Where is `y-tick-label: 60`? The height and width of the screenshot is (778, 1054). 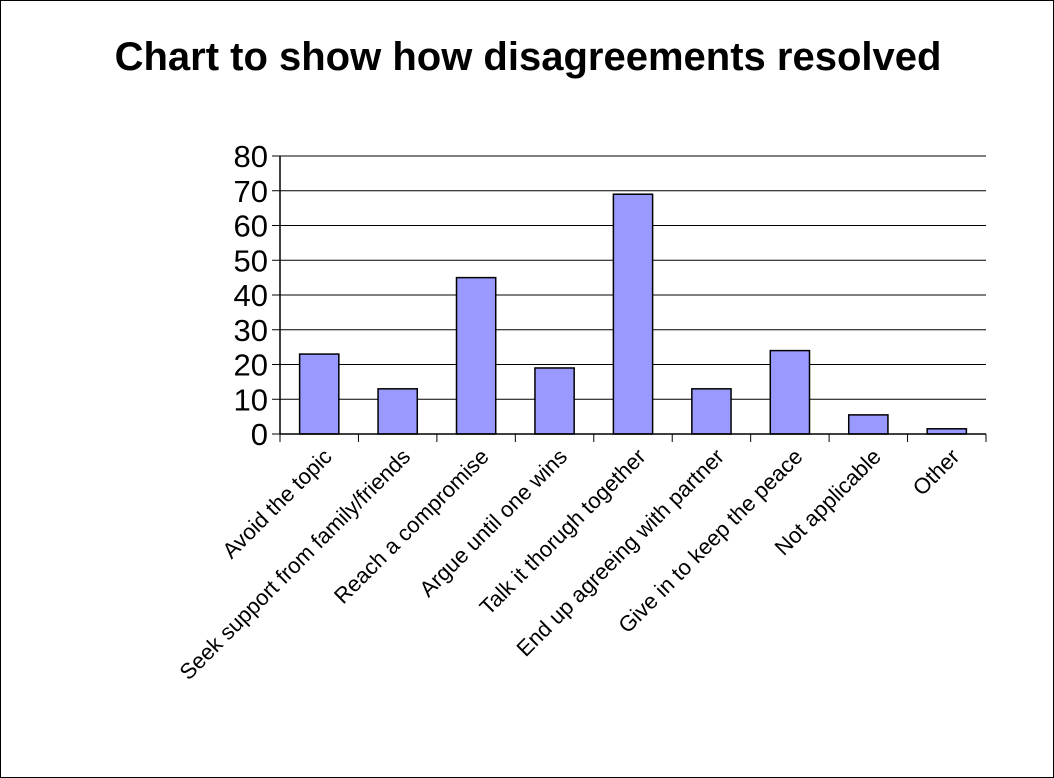 y-tick-label: 60 is located at coordinates (251, 226).